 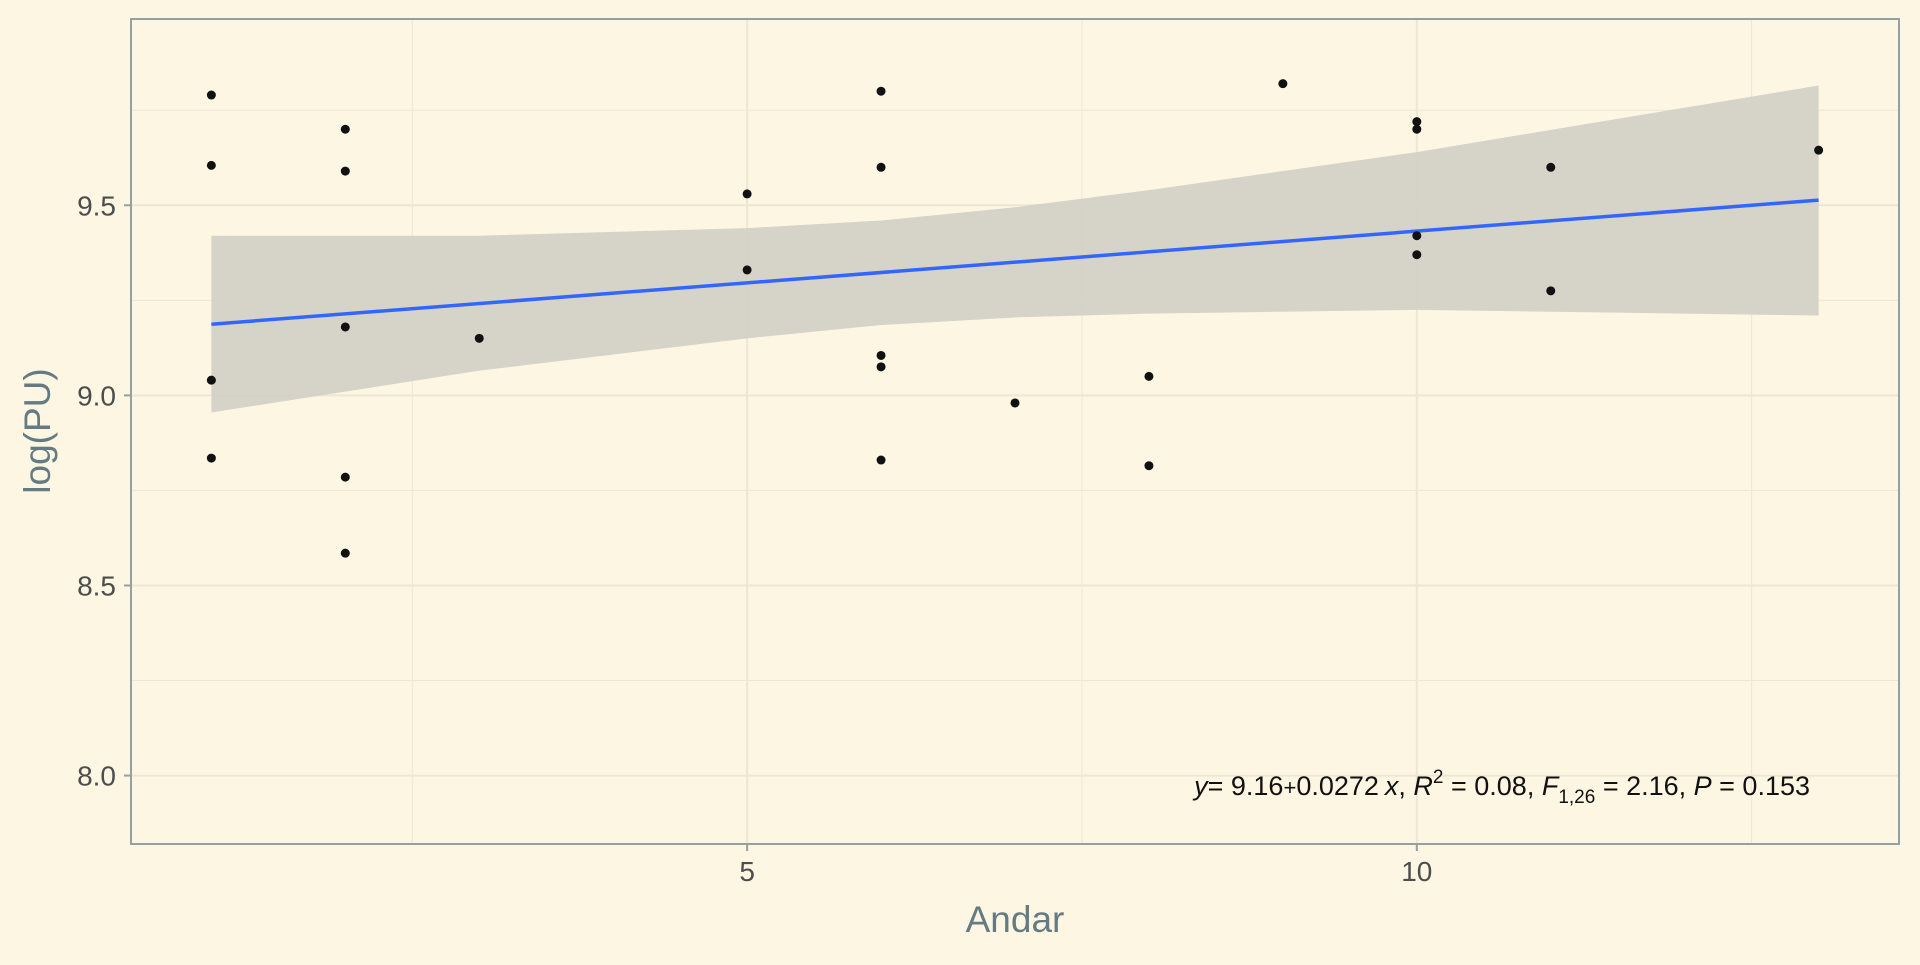 I want to click on regression-line, so click(x=1015, y=262).